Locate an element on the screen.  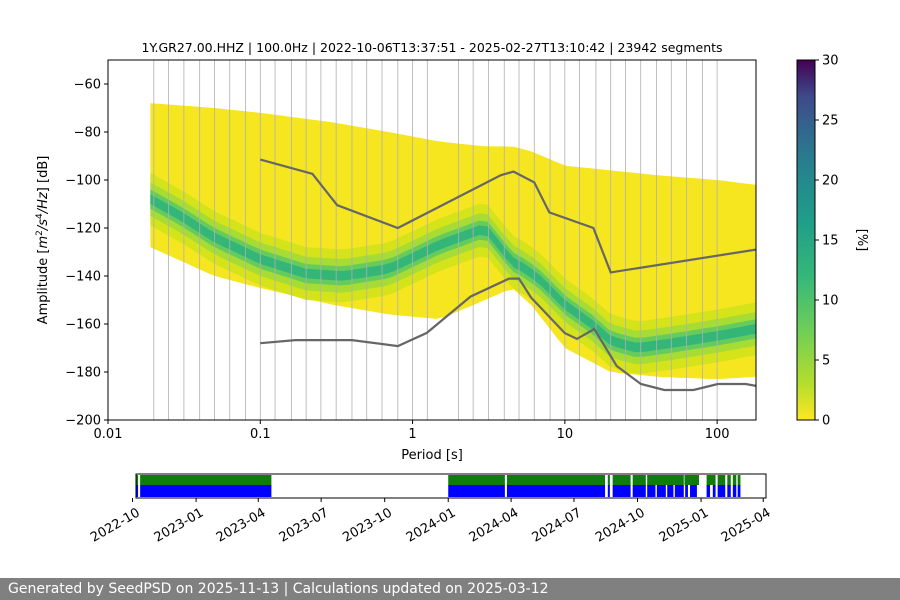
x-axis-ticks: 0.01 0.1 1 10 100 is located at coordinates (412, 431).